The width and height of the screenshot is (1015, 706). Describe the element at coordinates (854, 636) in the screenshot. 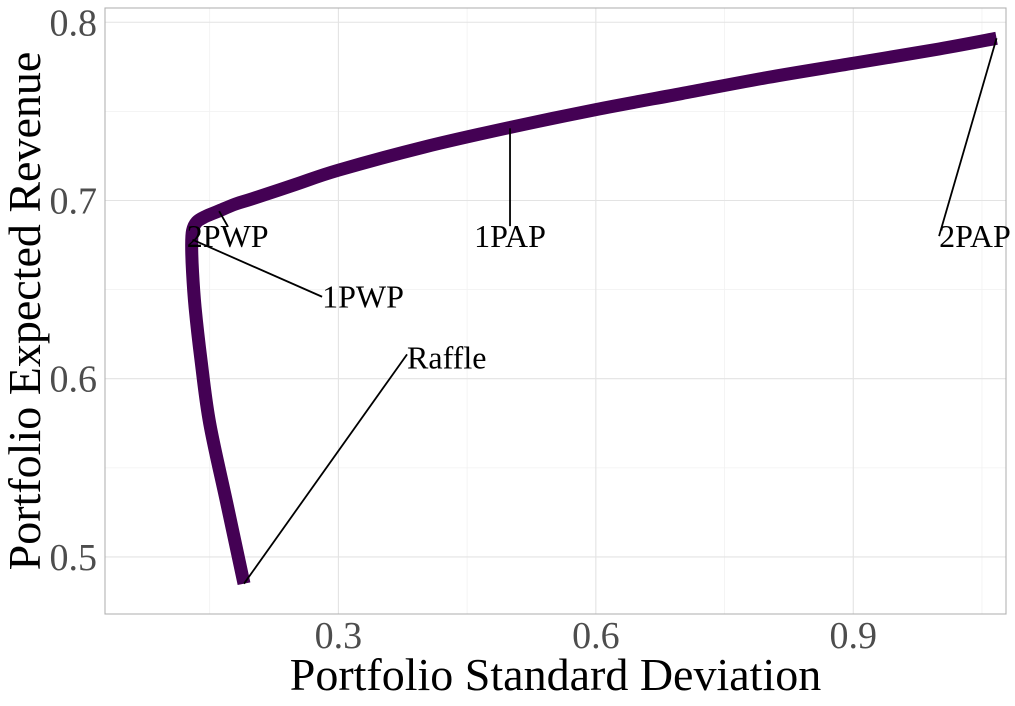

I see `x-tick-label: 0.9` at that location.